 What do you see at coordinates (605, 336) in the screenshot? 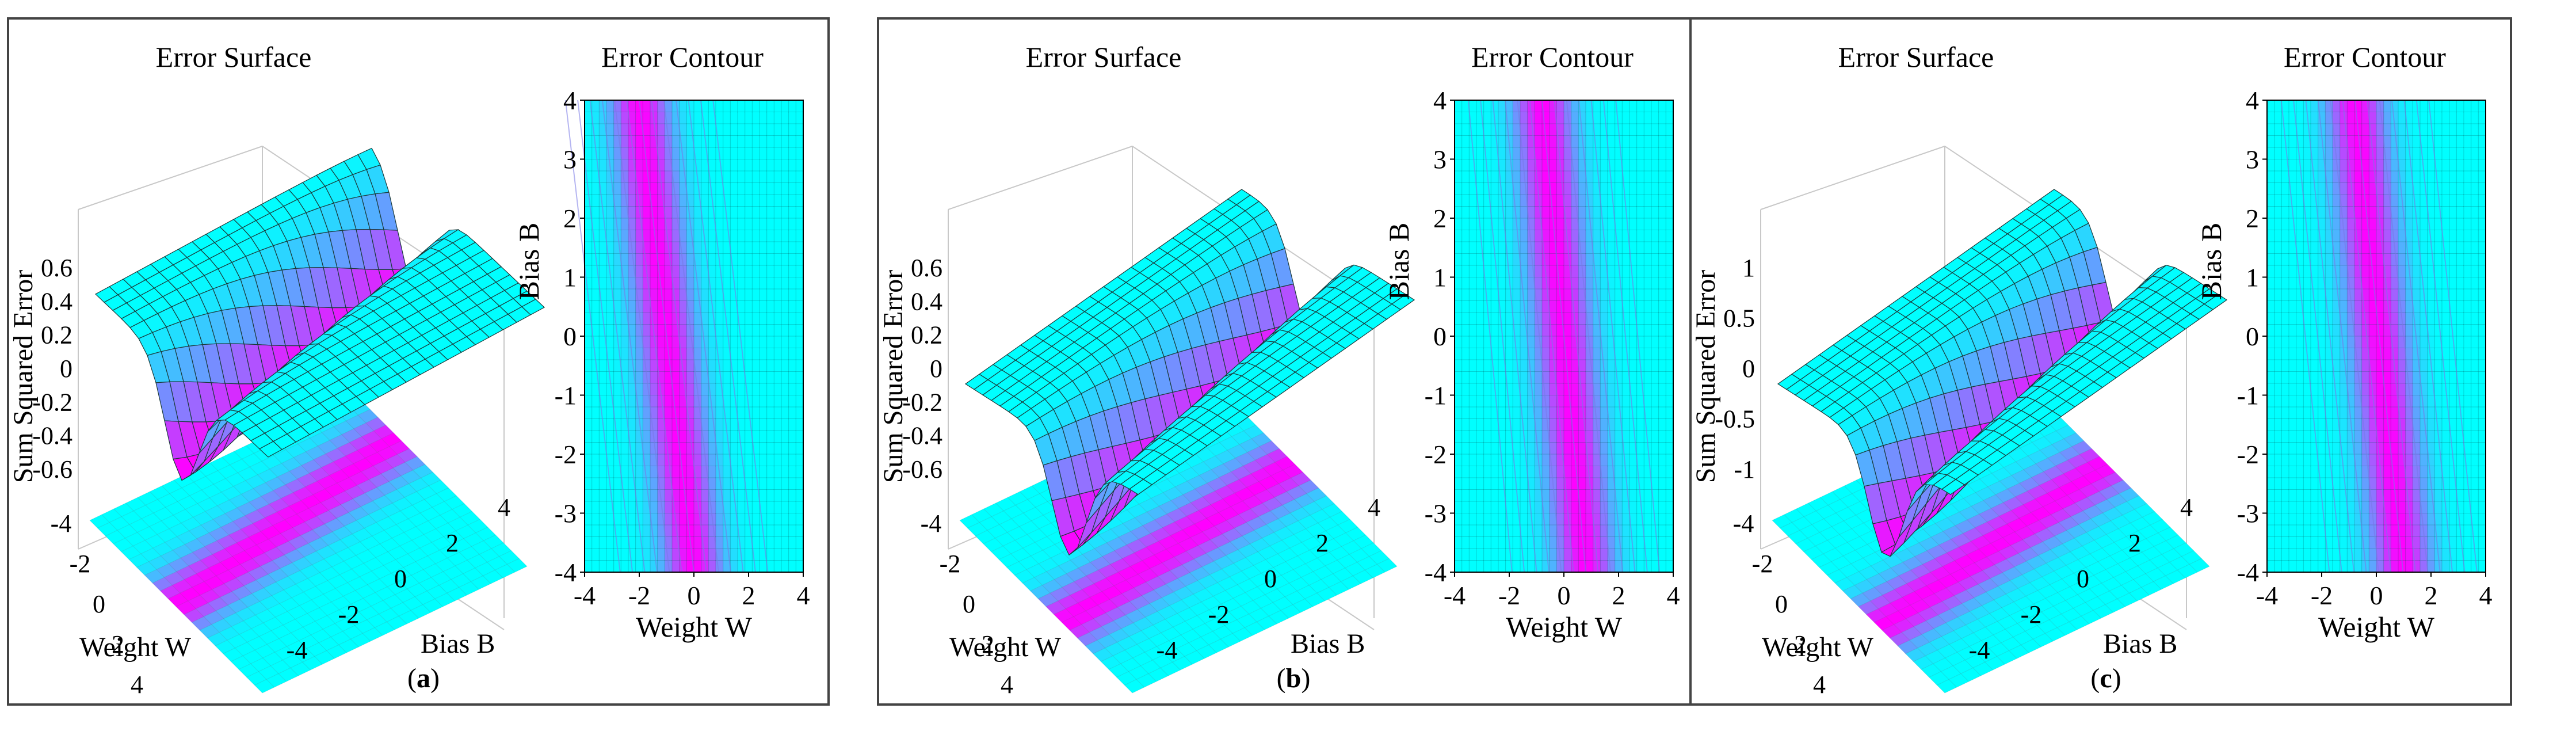
I see `contour-line` at bounding box center [605, 336].